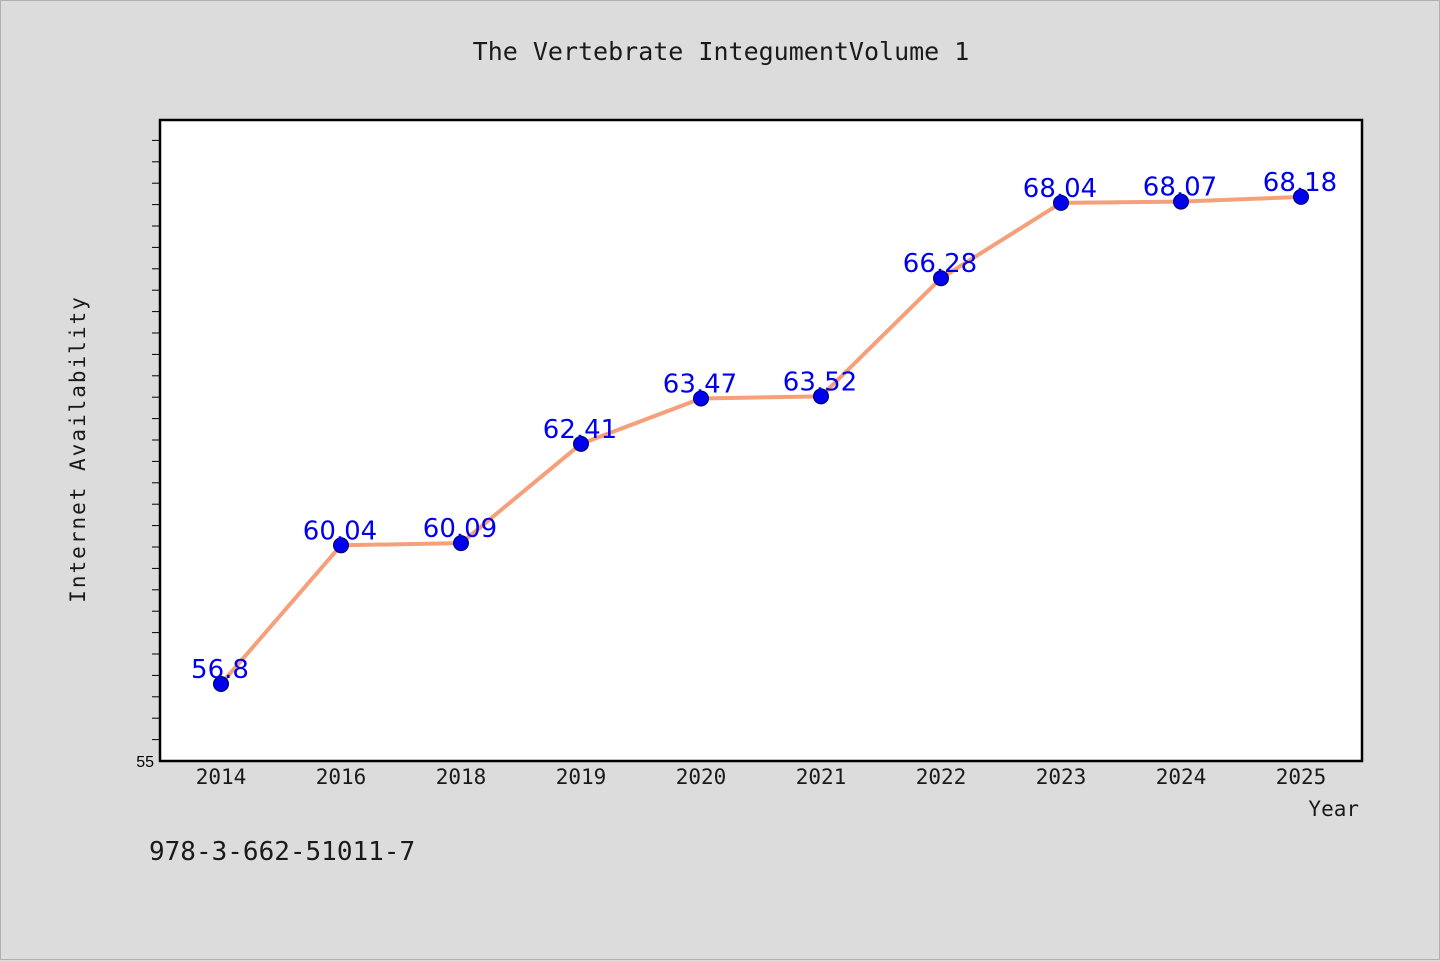 This screenshot has width=1440, height=961. I want to click on x-tick-label: 2014, so click(221, 777).